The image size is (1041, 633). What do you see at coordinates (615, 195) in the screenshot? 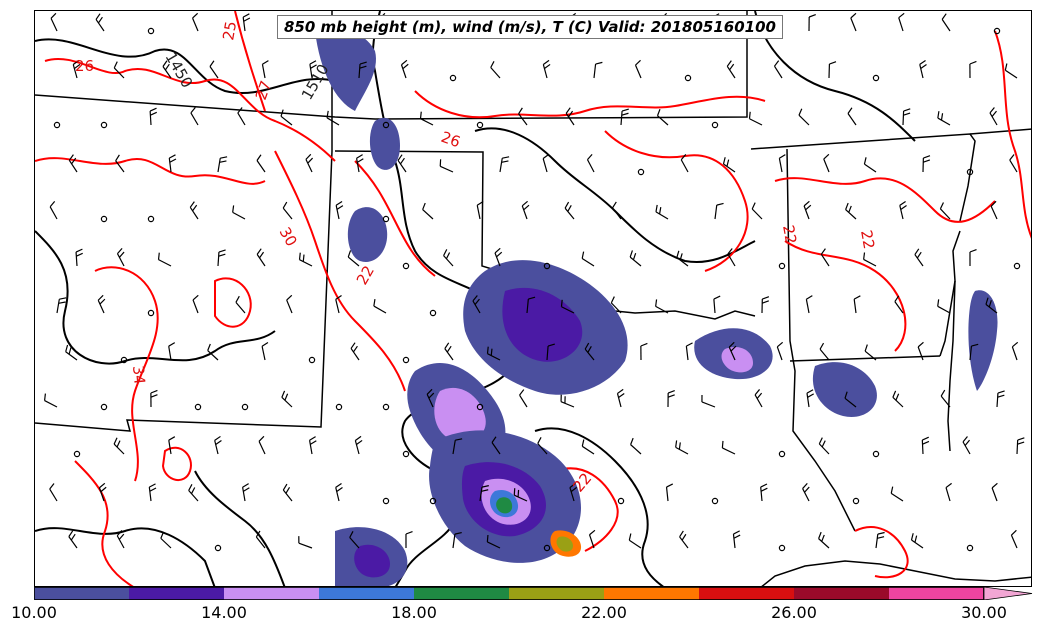
I see `height-contour` at bounding box center [615, 195].